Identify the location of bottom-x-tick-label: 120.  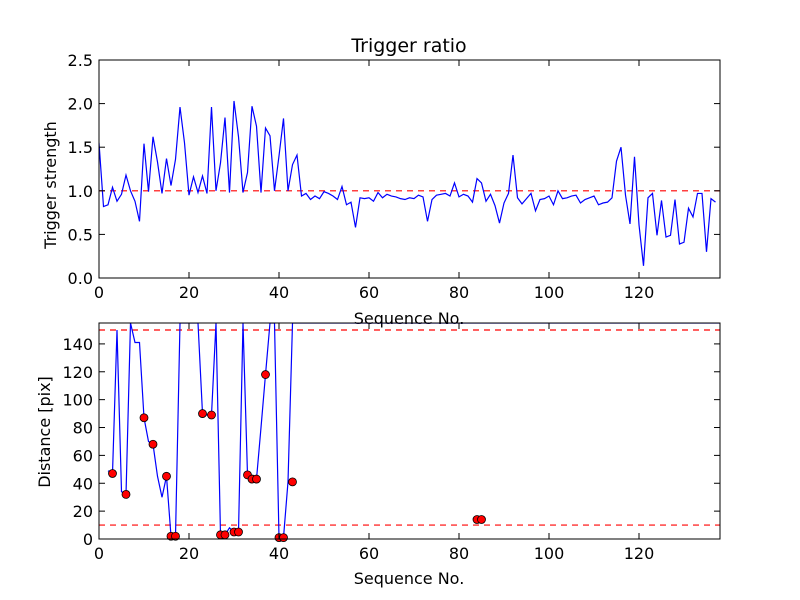
(639, 553).